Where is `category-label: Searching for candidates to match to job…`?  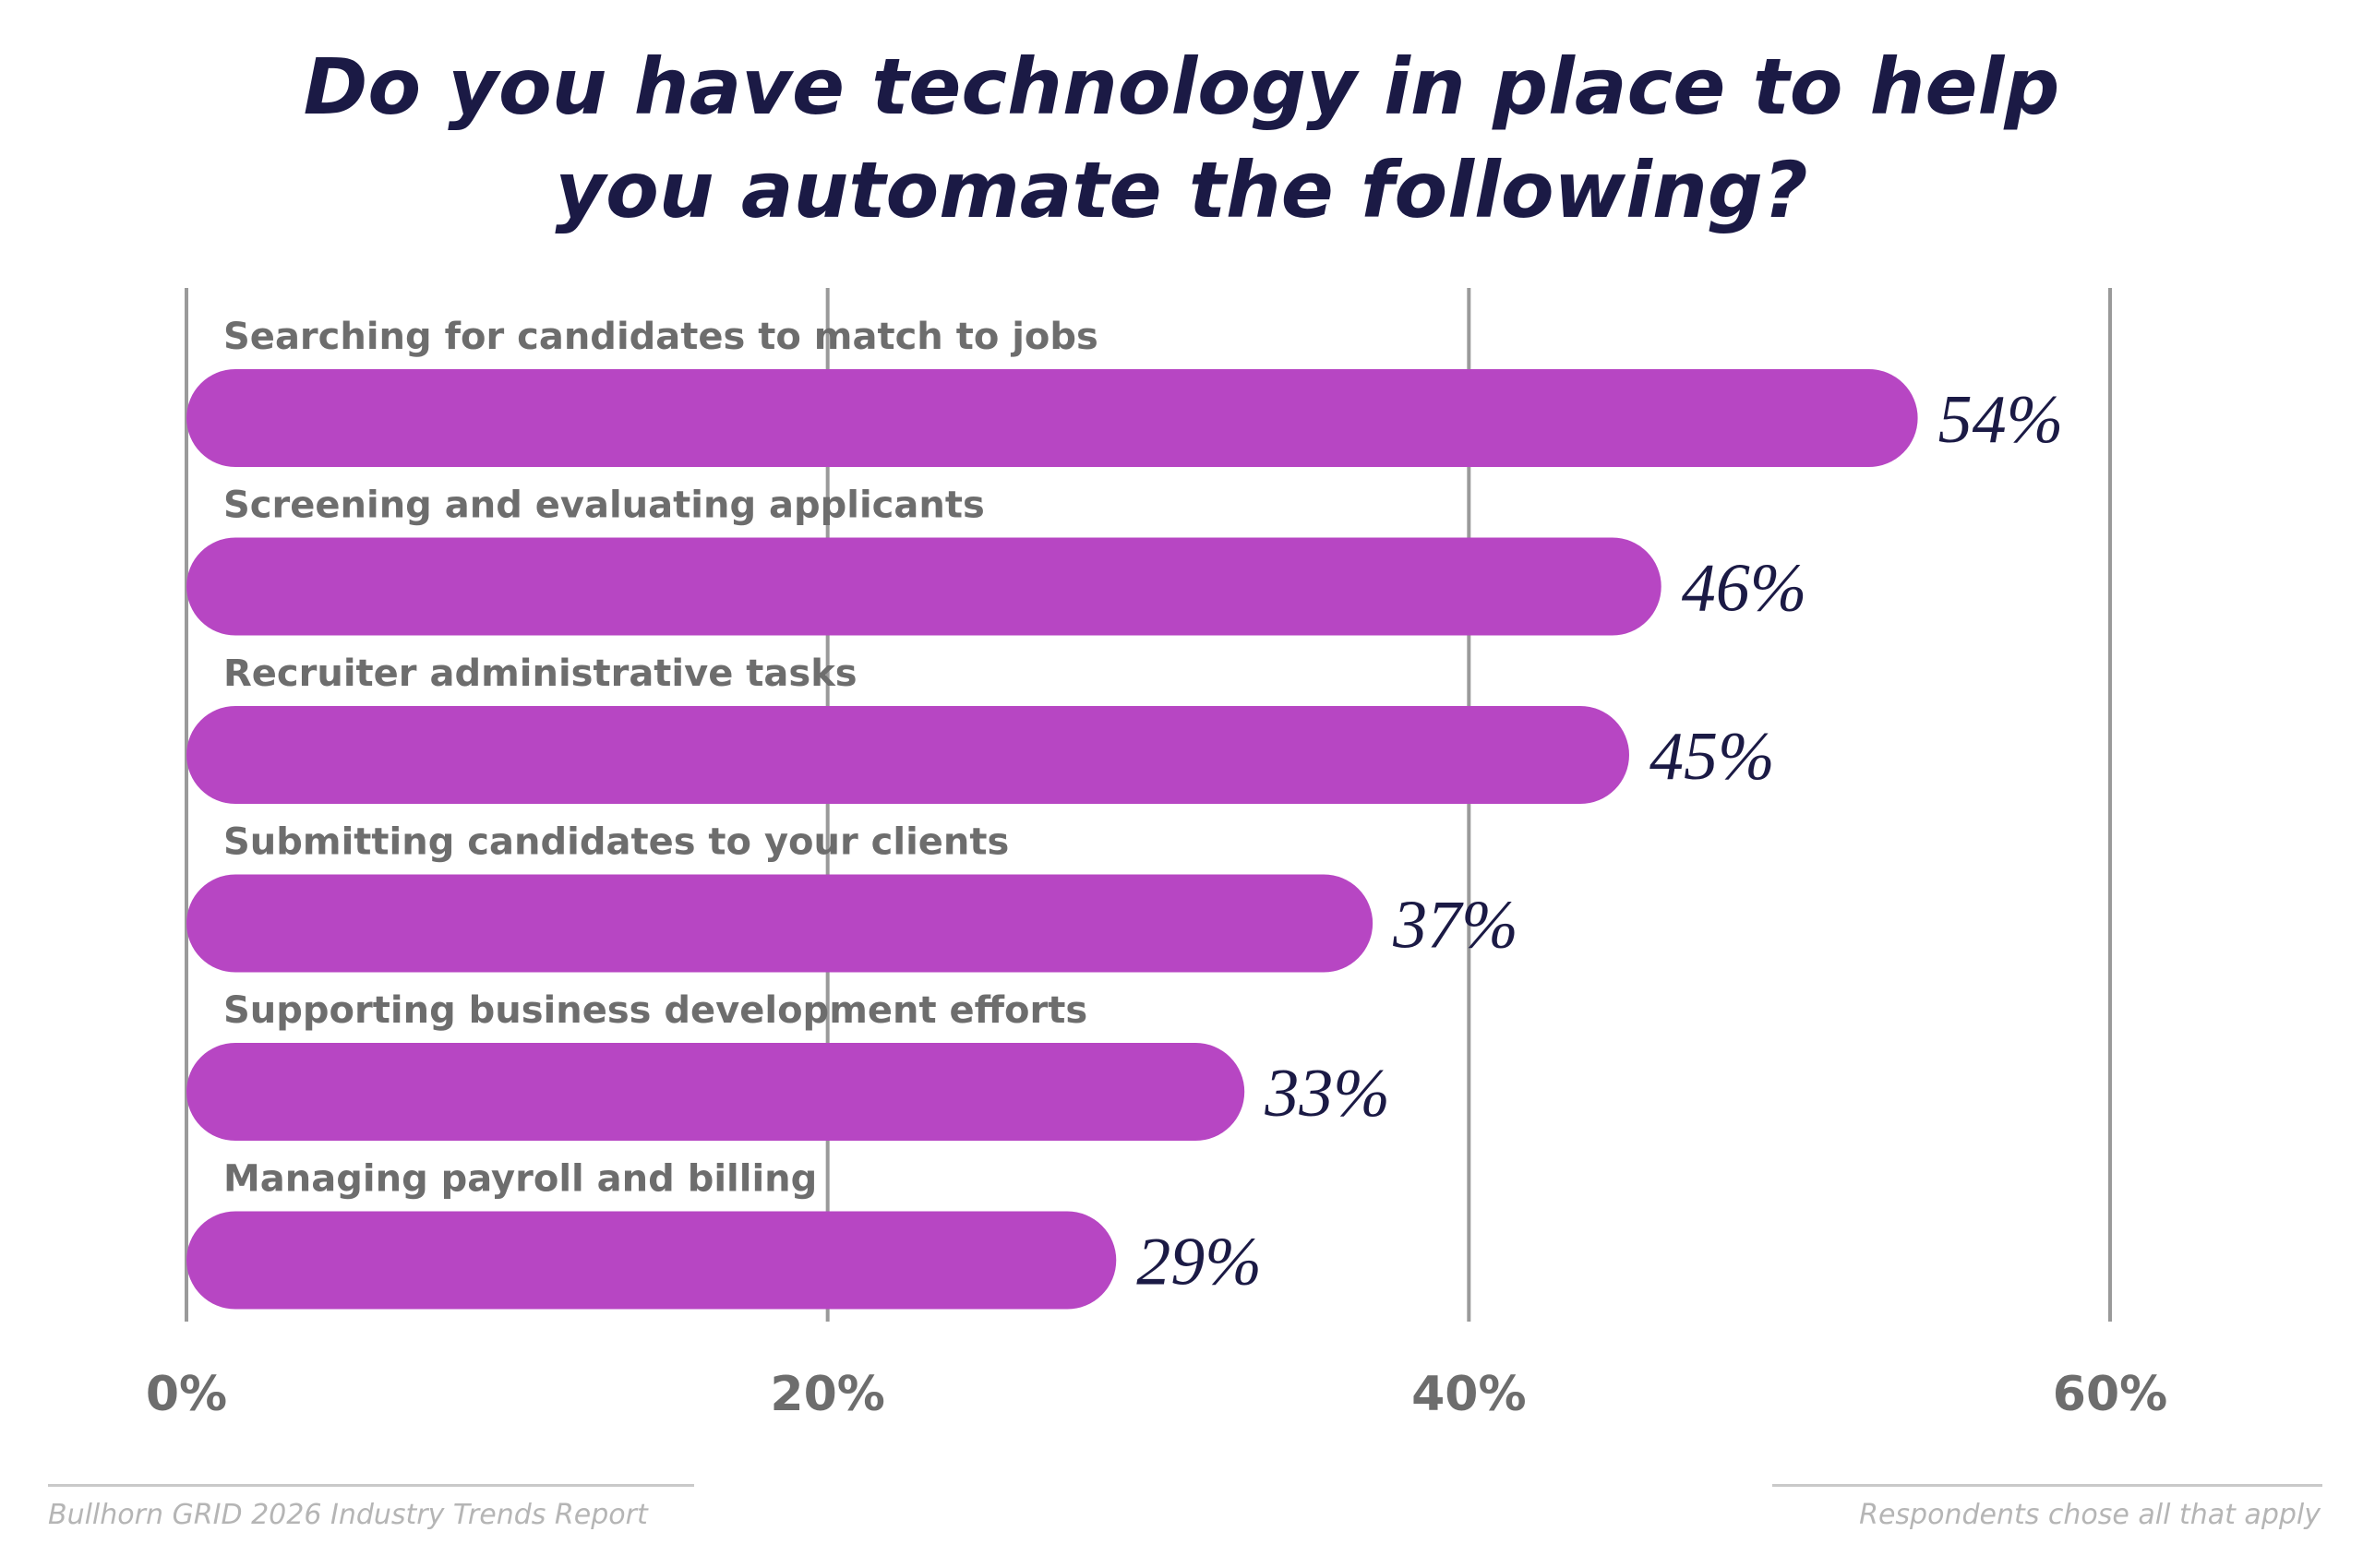
category-label: Searching for candidates to match to job… is located at coordinates (660, 337).